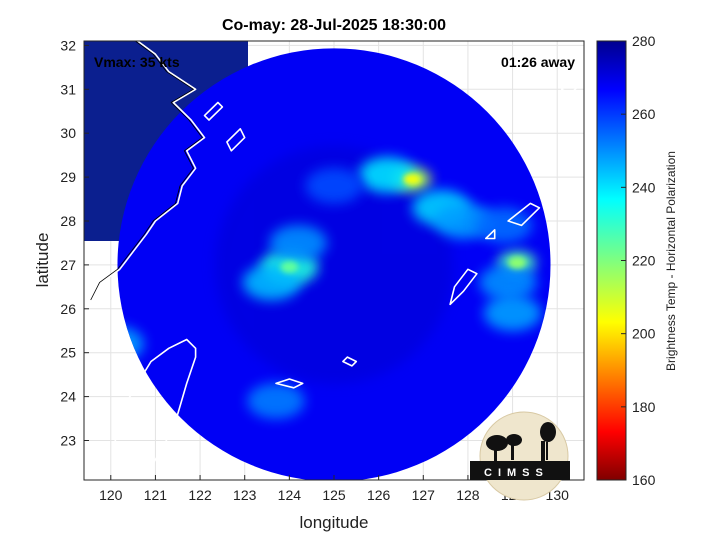 The height and width of the screenshot is (540, 720). I want to click on x-tick-label: 125, so click(334, 495).